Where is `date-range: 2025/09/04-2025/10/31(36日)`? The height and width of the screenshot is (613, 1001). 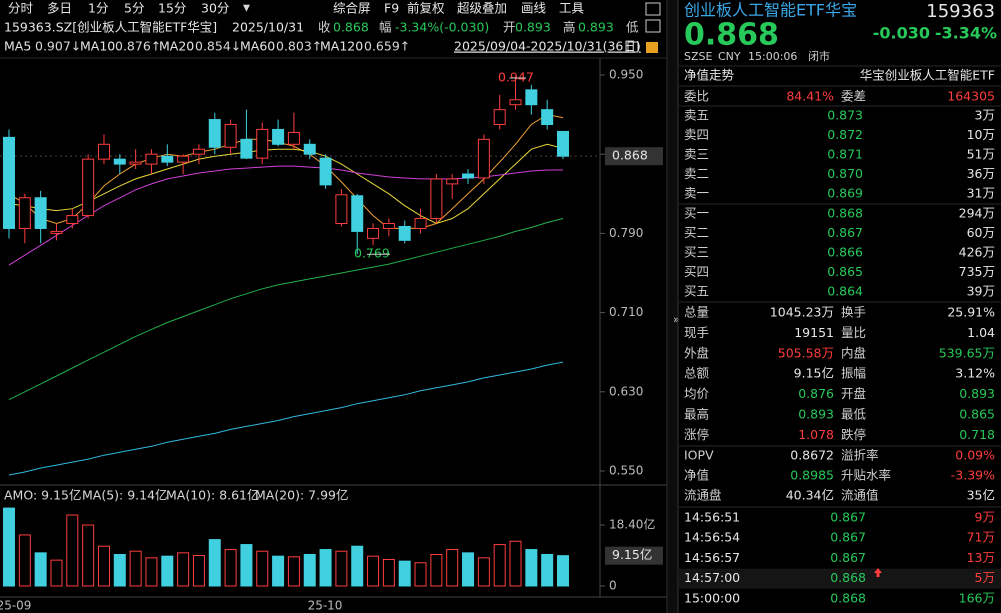 date-range: 2025/09/04-2025/10/31(36日) is located at coordinates (547, 46).